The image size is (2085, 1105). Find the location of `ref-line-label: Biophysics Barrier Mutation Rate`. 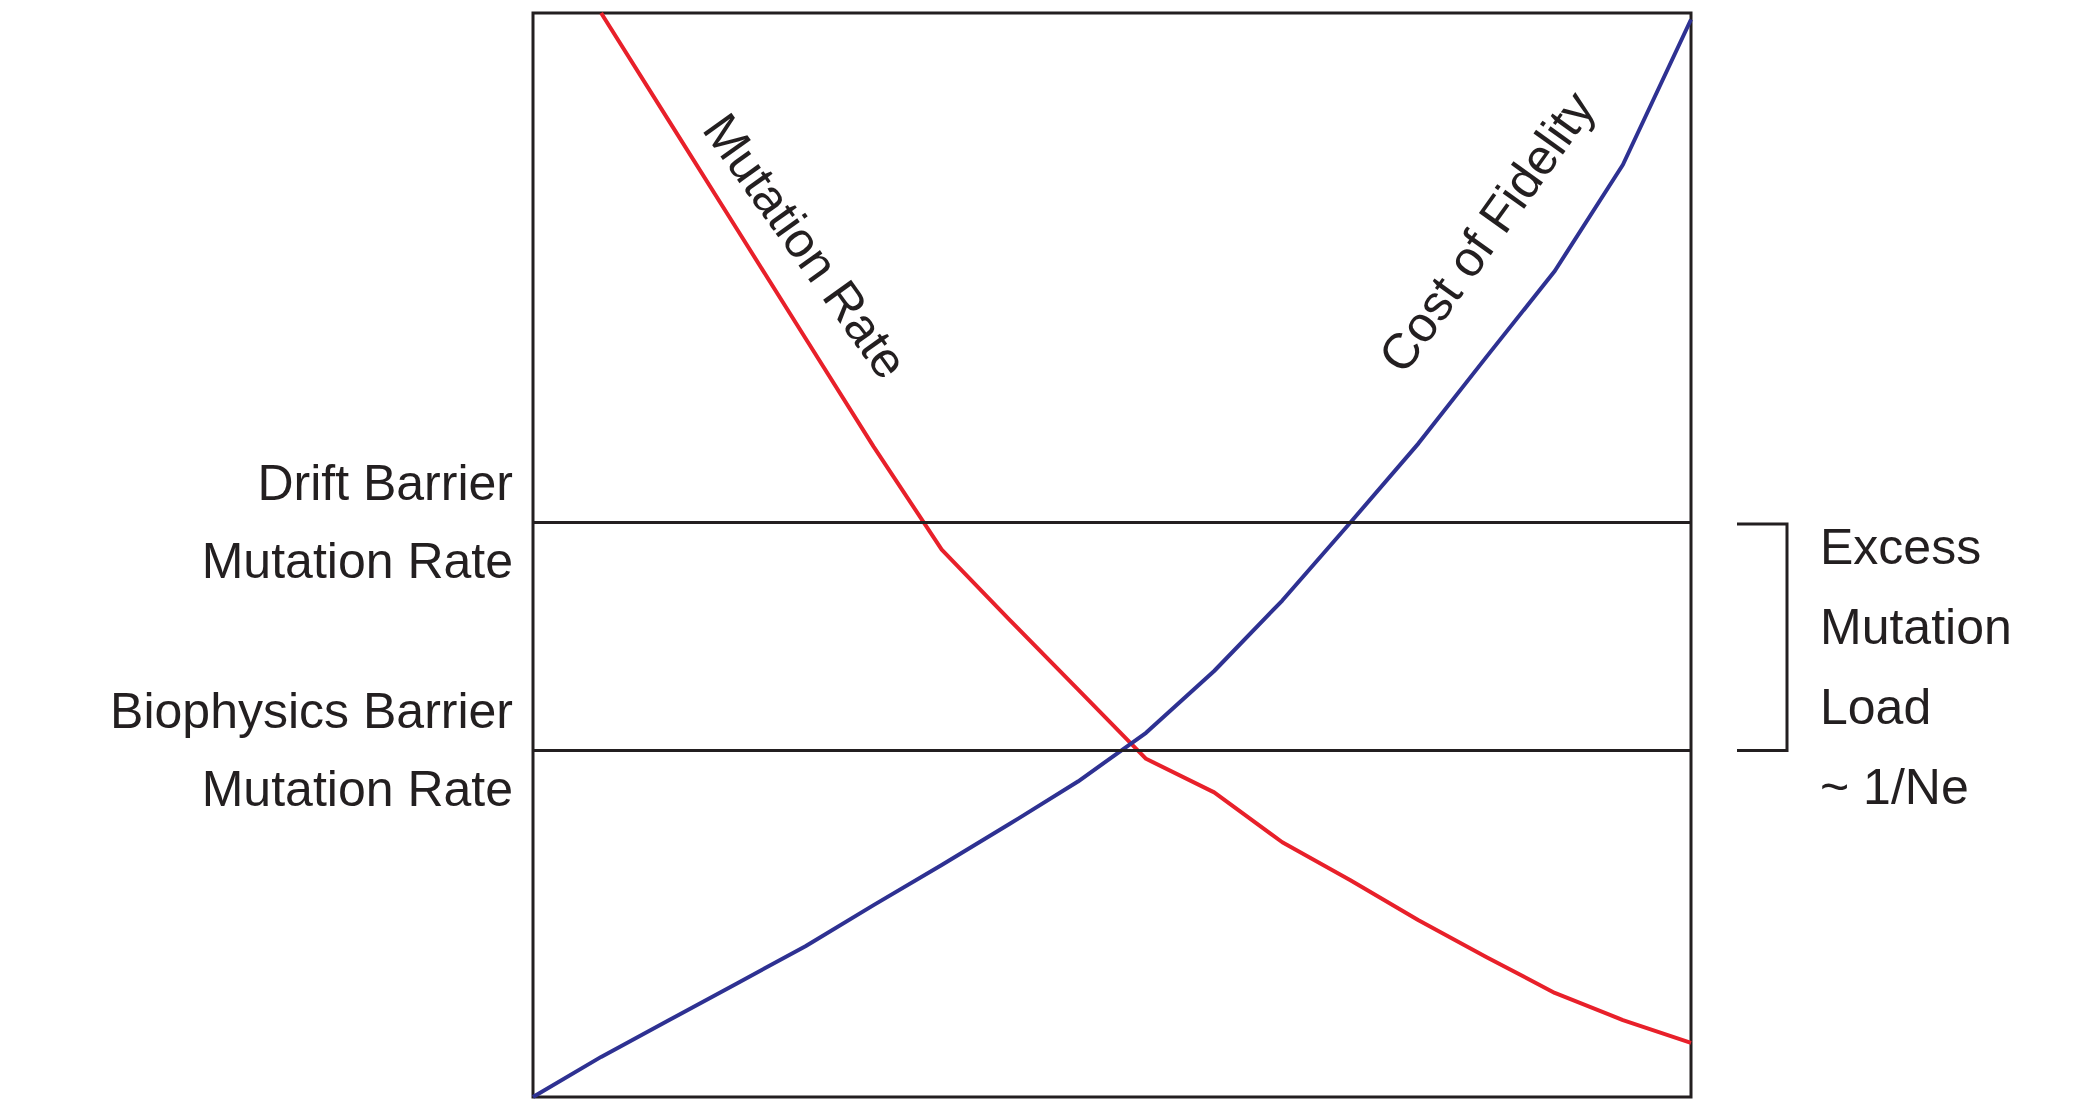

ref-line-label: Biophysics Barrier Mutation Rate is located at coordinates (311, 750).